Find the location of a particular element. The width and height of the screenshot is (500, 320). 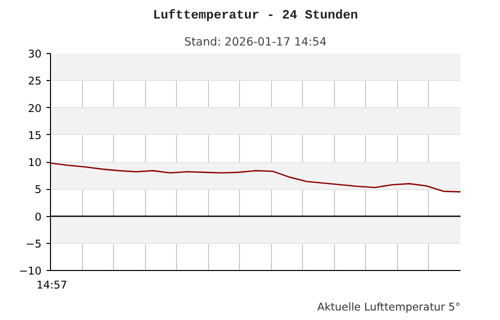

y-tick-label: 15 is located at coordinates (35, 135).